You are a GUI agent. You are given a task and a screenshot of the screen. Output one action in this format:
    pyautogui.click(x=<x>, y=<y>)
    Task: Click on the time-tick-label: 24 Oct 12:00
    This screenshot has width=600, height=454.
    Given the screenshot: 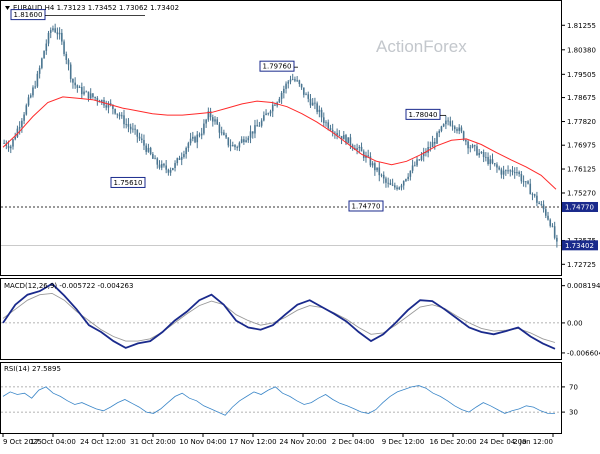 What is the action you would take?
    pyautogui.click(x=103, y=442)
    